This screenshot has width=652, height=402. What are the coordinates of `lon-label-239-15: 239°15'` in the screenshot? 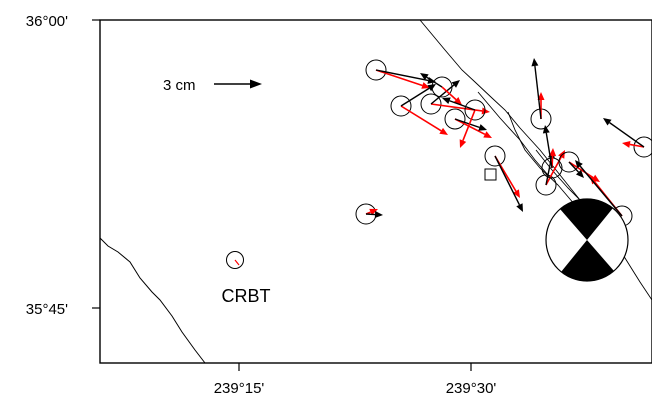 It's located at (239, 388).